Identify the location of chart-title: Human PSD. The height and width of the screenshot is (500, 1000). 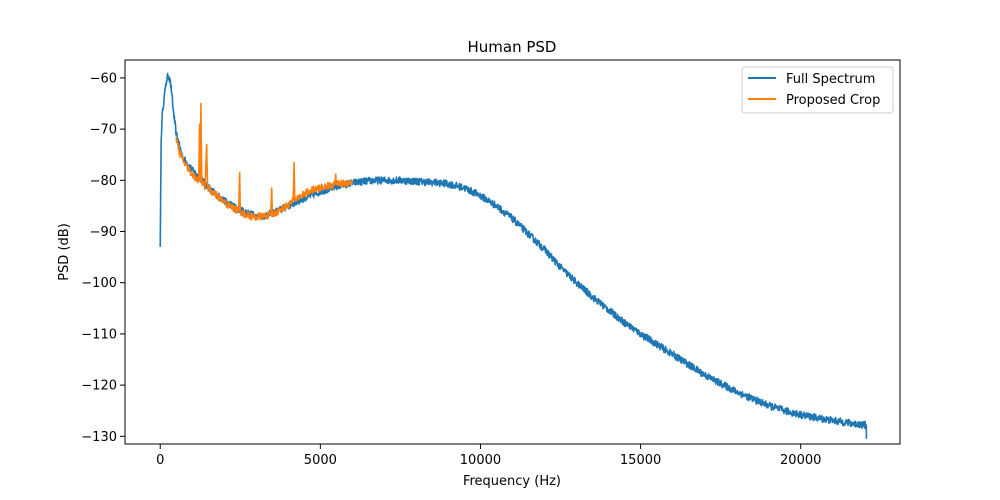
(512, 47).